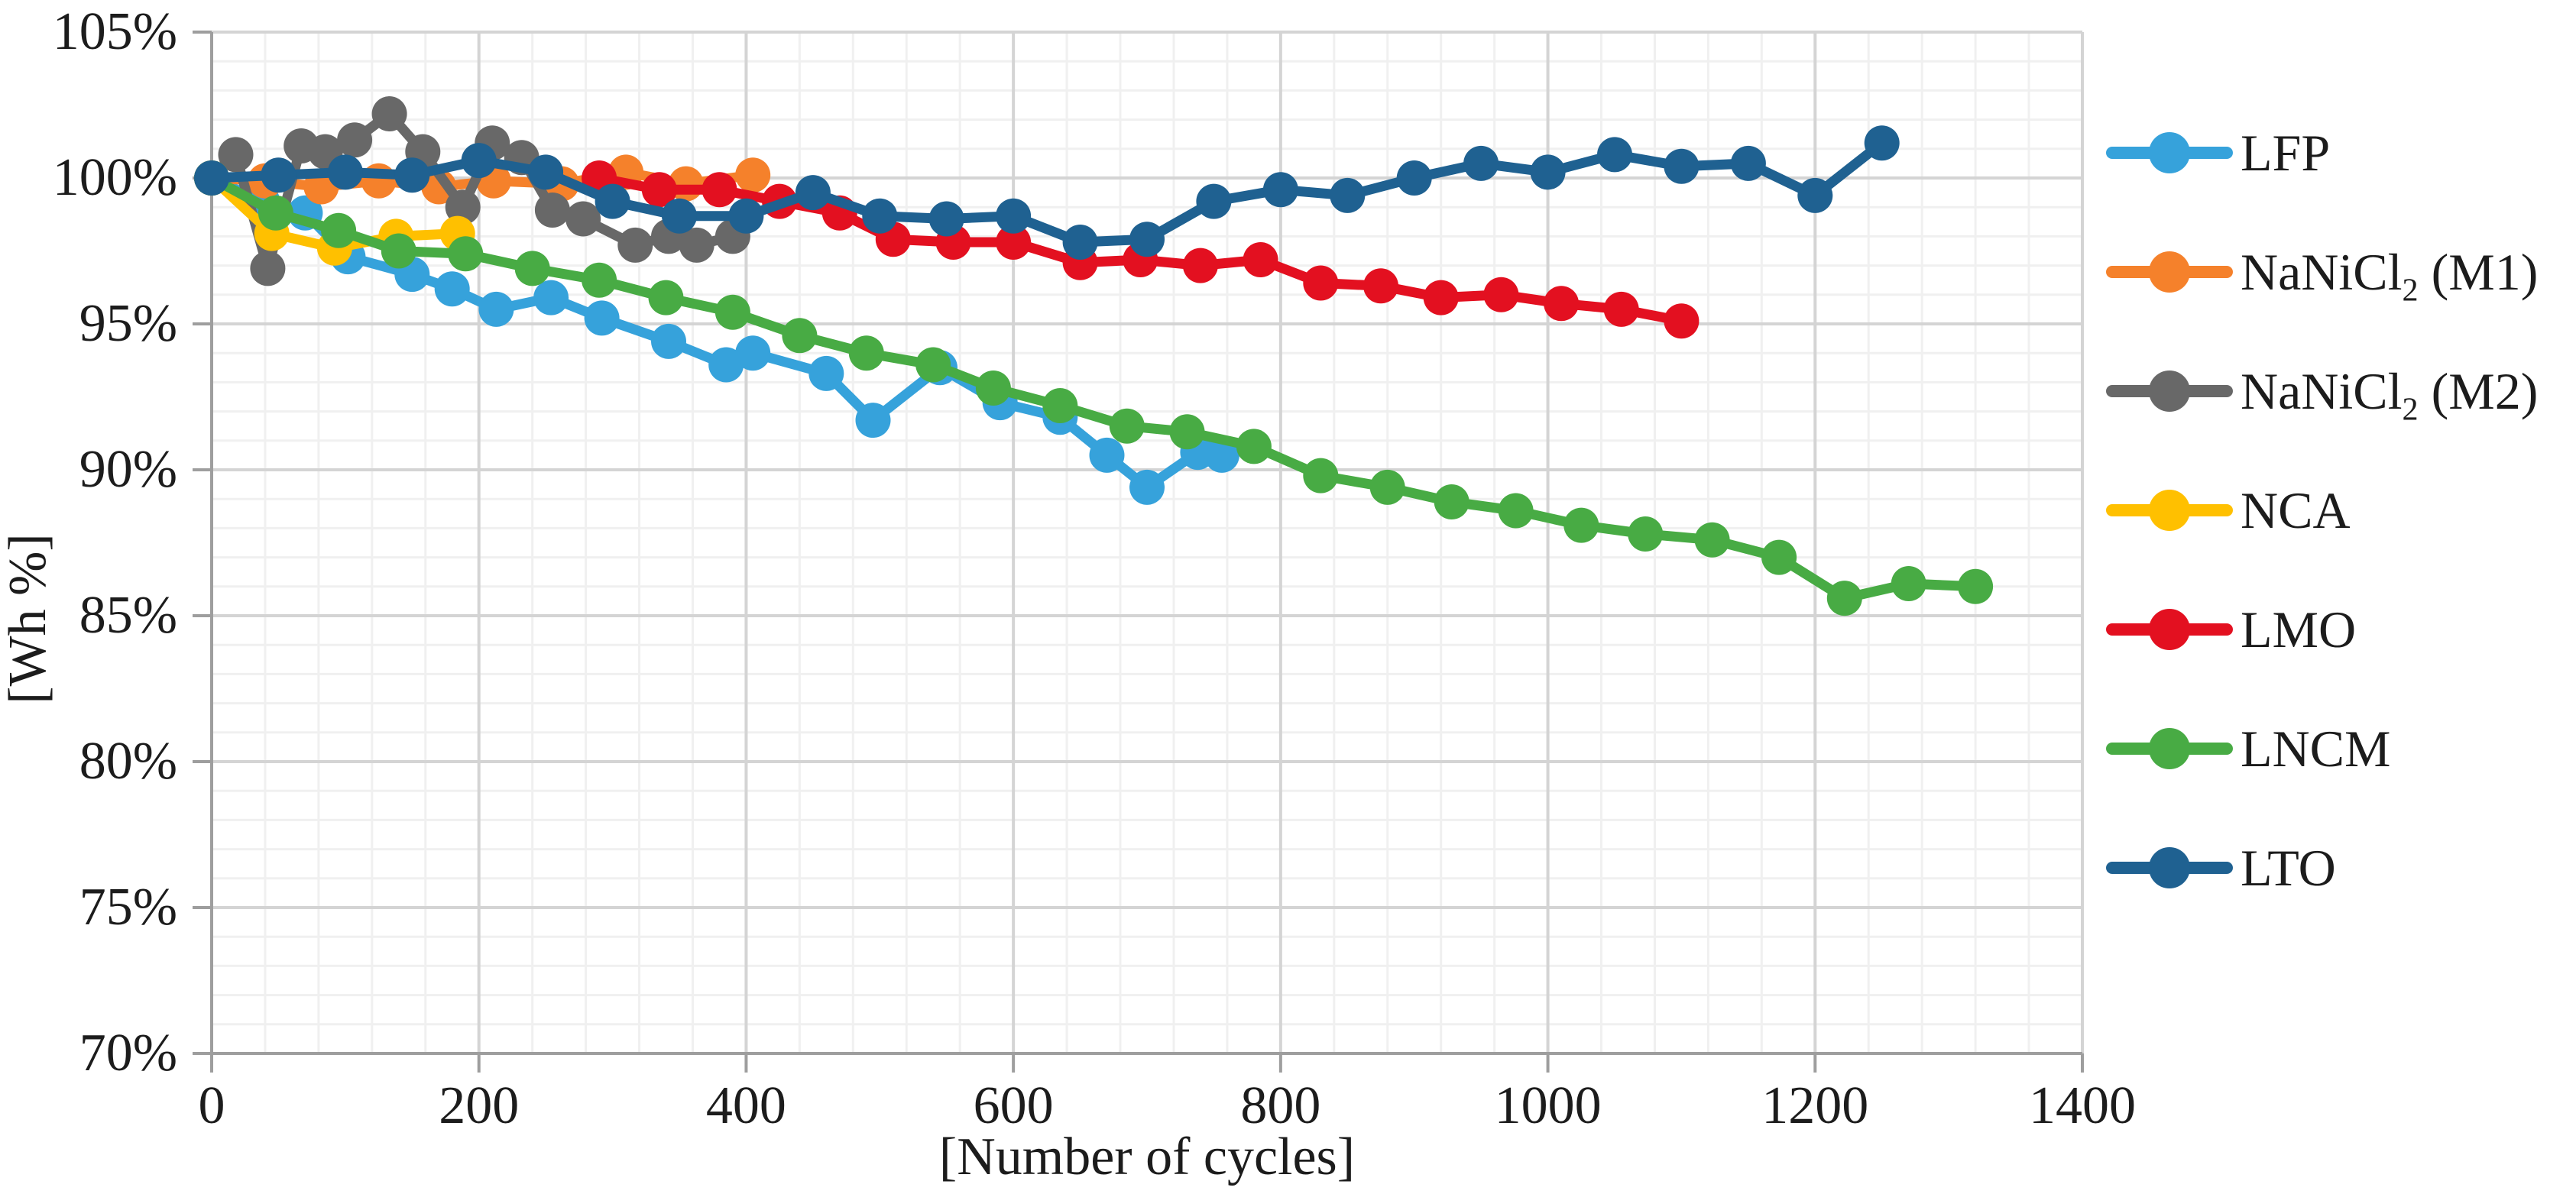  I want to click on legend-label: NaNiCl2 (M2), so click(2390, 395).